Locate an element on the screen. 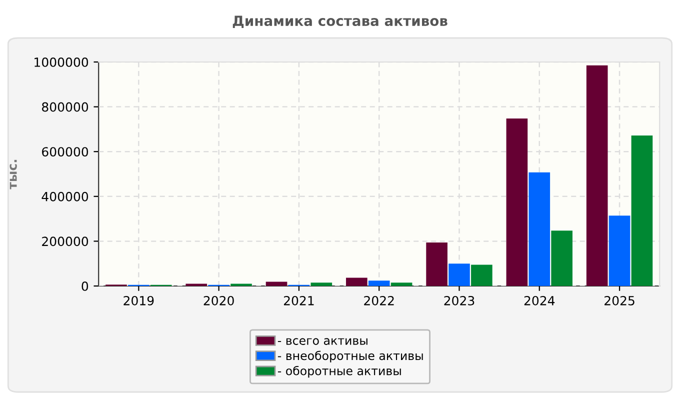 This screenshot has height=400, width=680. legend-label: - оборотные активы is located at coordinates (339, 372).